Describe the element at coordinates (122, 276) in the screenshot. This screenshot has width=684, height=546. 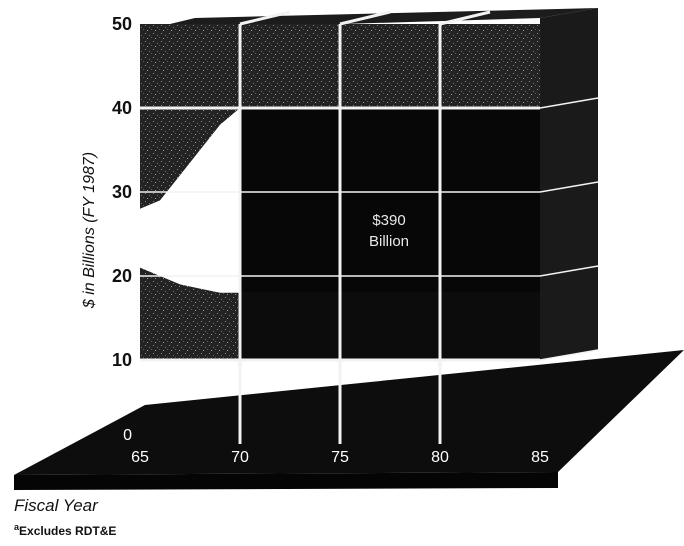
I see `y-tick-label: 20` at that location.